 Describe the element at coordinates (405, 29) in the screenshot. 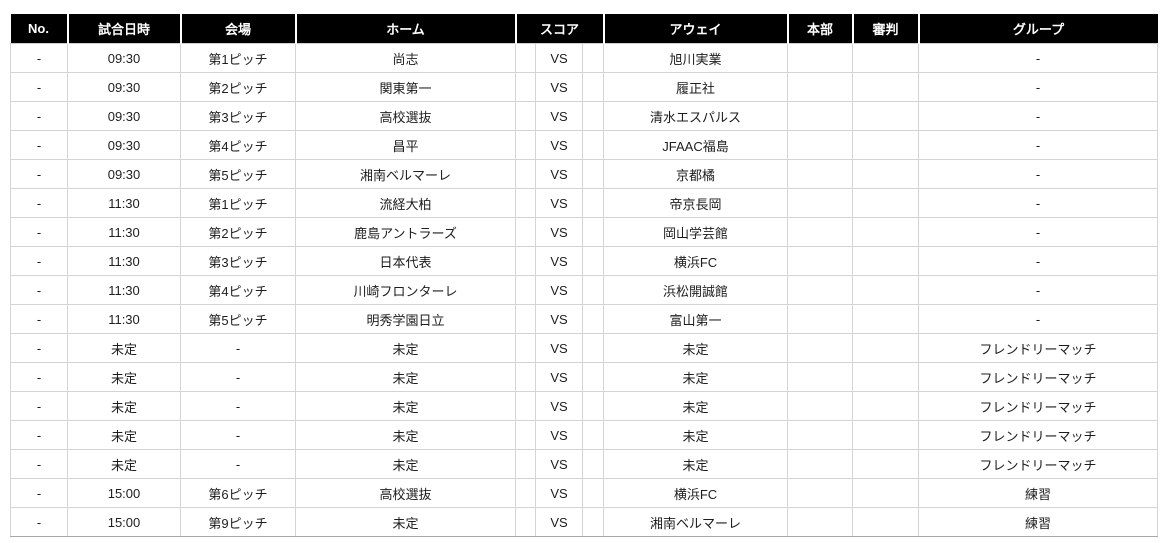

I see `header-home: ホーム` at that location.